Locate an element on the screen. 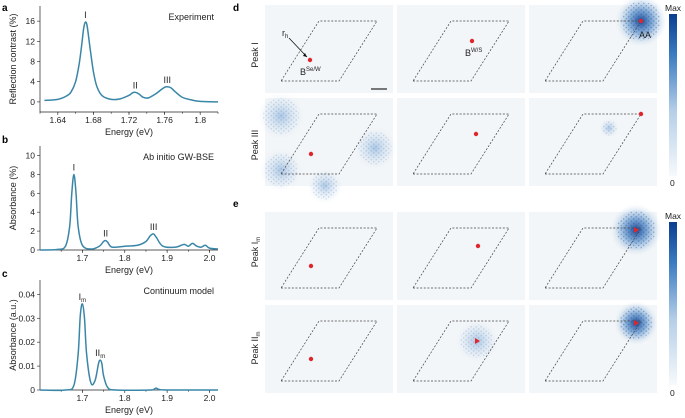  chart-c-peak-label: IIm is located at coordinates (100, 354).